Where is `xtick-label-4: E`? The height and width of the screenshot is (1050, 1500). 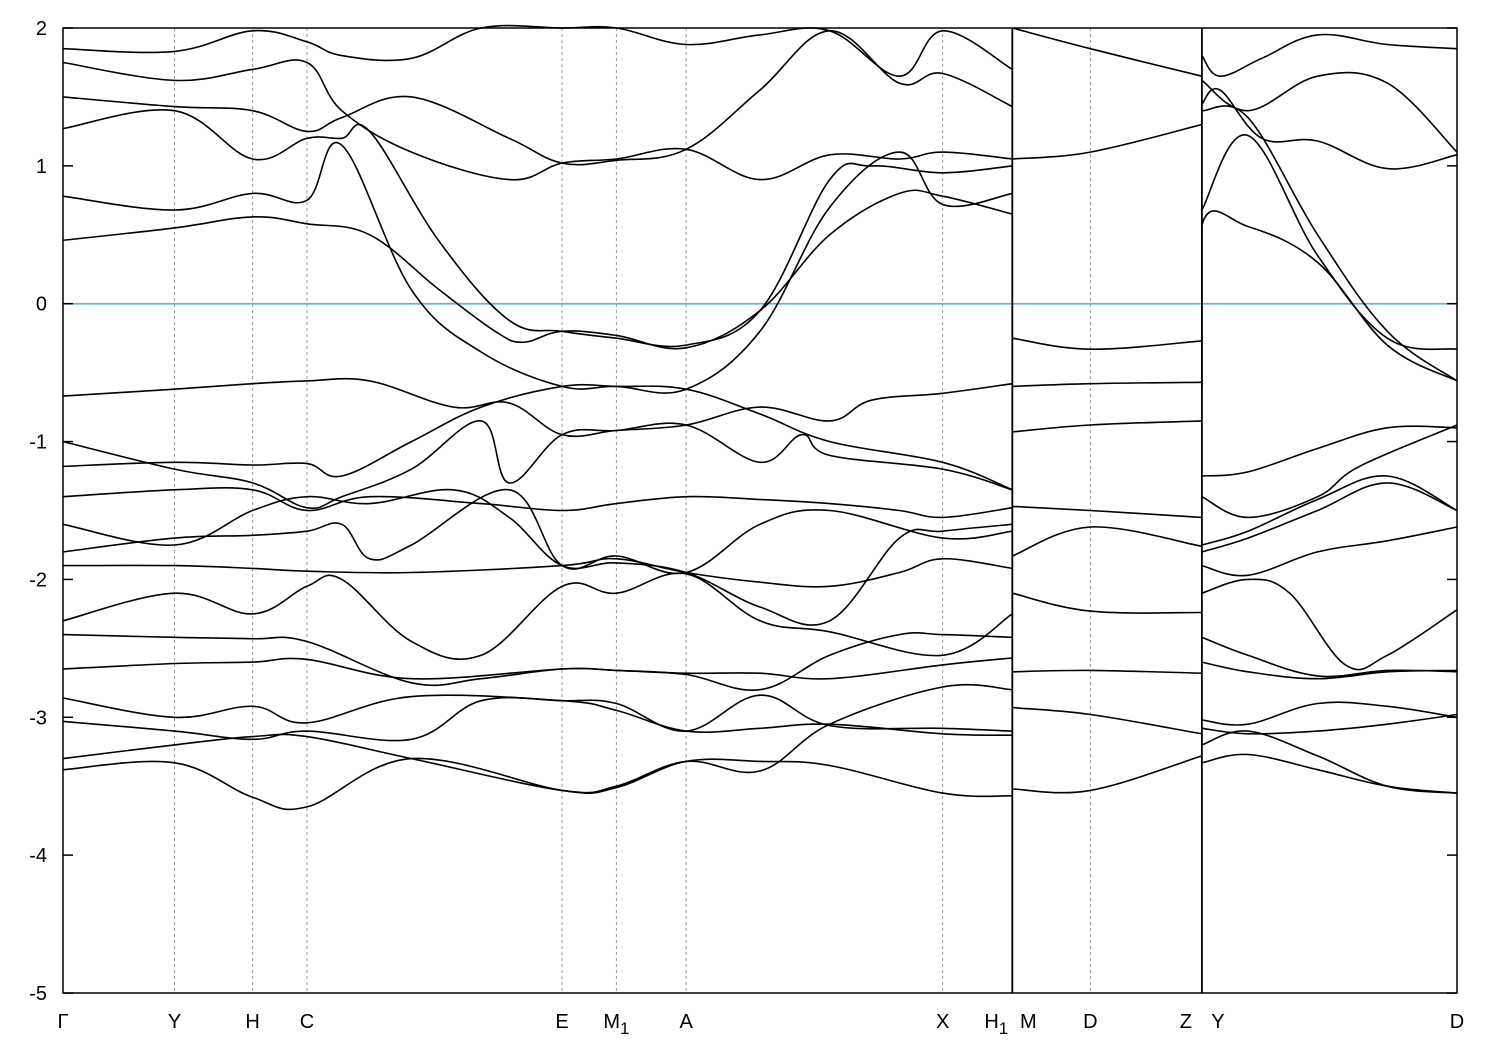 xtick-label-4: E is located at coordinates (561, 1022).